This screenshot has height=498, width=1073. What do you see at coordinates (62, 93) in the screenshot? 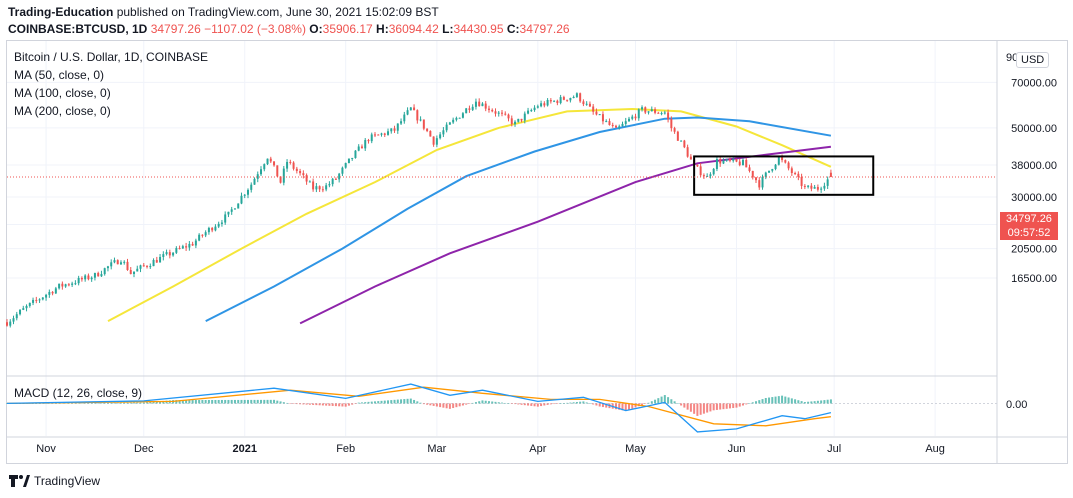
I see `legend-ma100: MA (100, close, 0)` at bounding box center [62, 93].